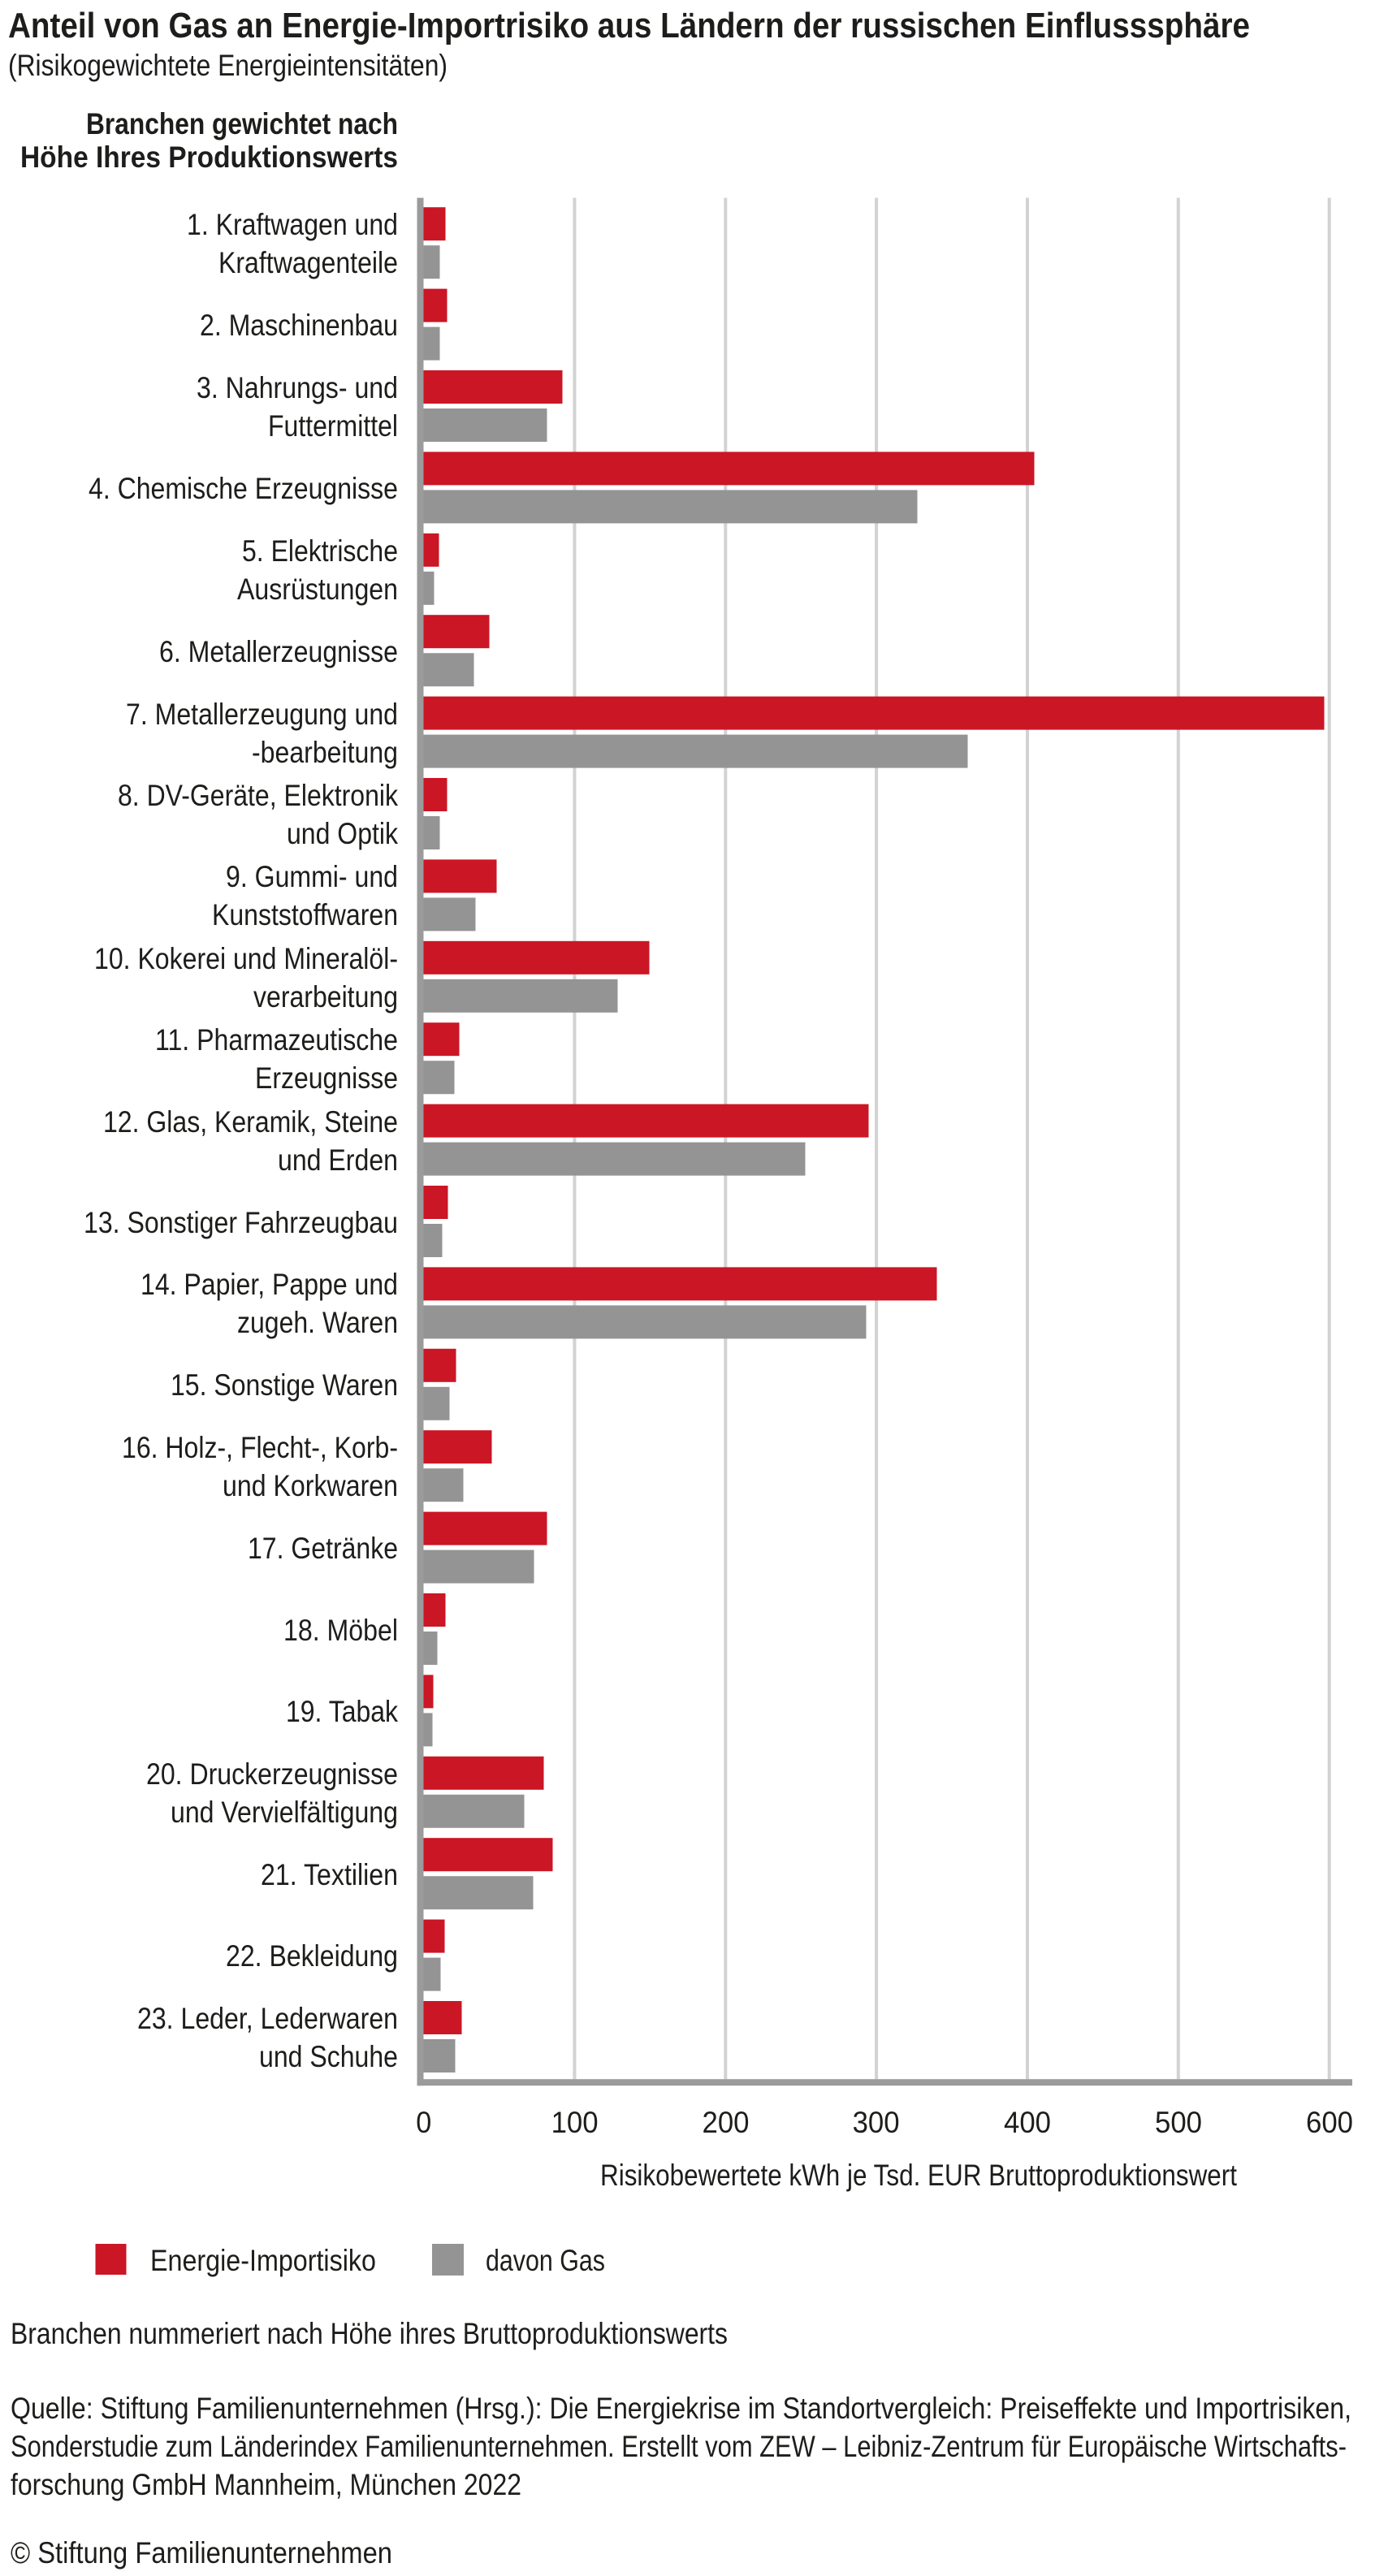 Image resolution: width=1388 pixels, height=2576 pixels. I want to click on svg-text: 10. Kokerei und Mineralöl-, so click(246, 959).